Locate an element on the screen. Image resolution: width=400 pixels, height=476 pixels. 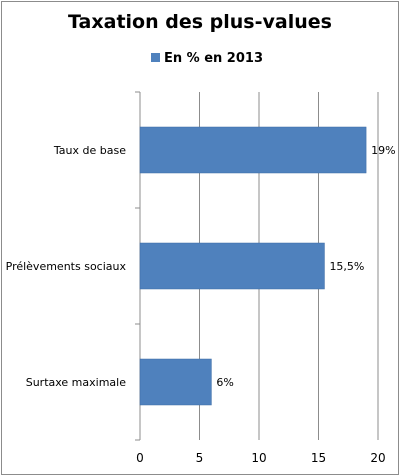
chart-title: Taxation des plus-values is located at coordinates (200, 22).